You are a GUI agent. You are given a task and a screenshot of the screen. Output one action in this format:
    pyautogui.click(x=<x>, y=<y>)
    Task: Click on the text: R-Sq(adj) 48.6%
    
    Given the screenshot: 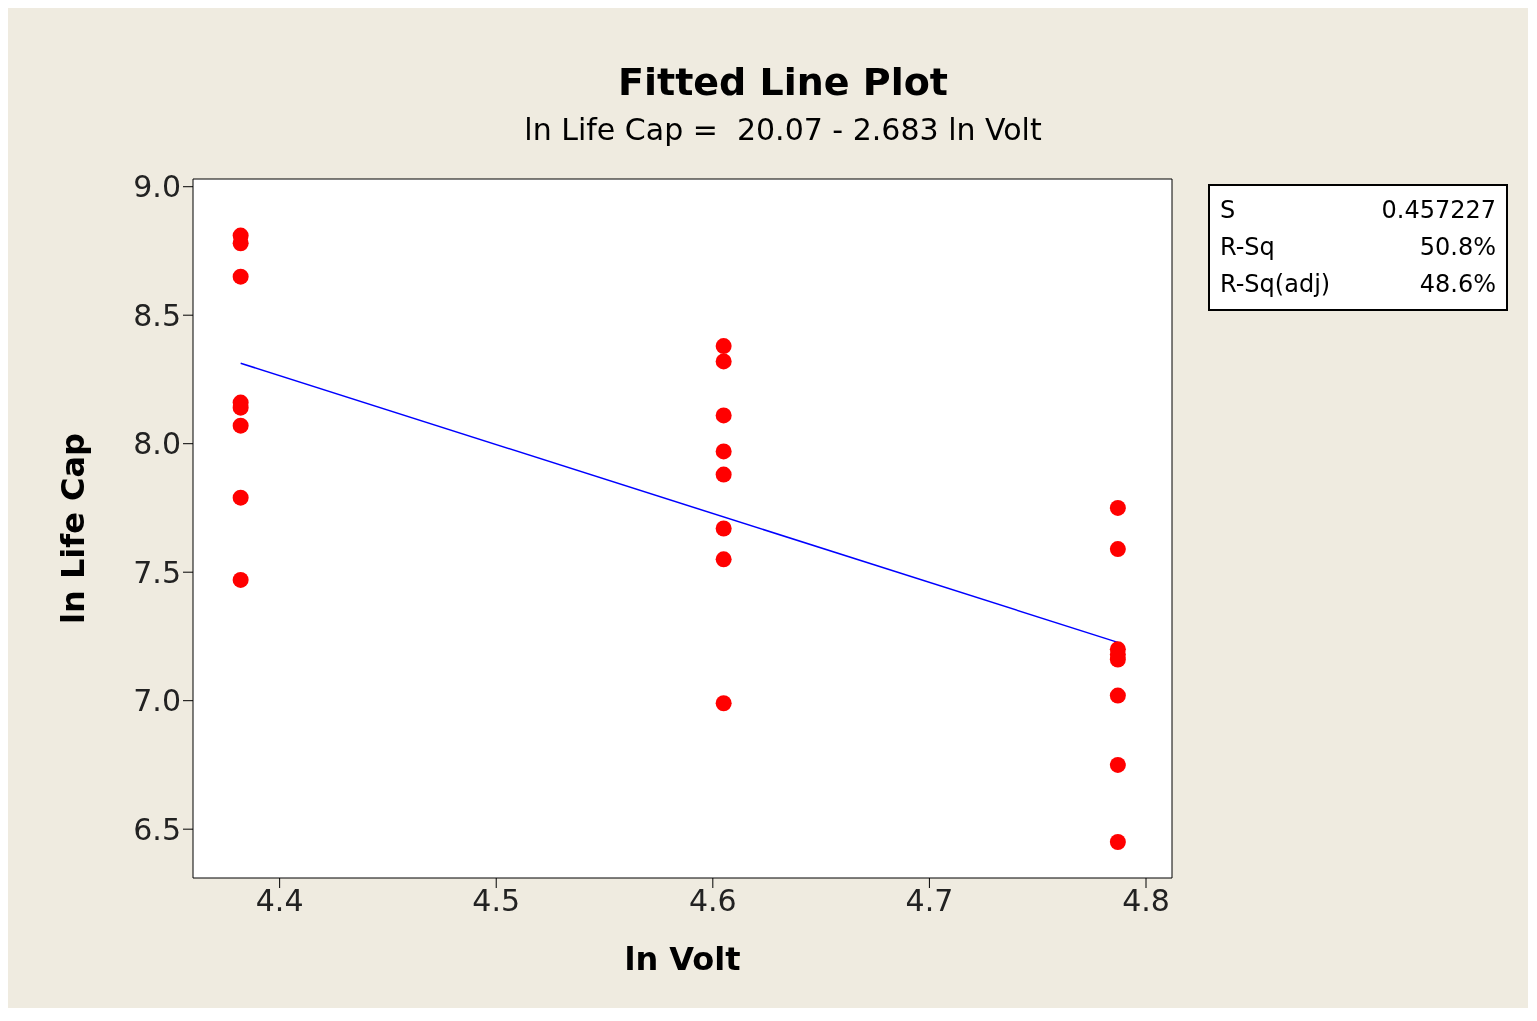 What is the action you would take?
    pyautogui.click(x=1358, y=284)
    